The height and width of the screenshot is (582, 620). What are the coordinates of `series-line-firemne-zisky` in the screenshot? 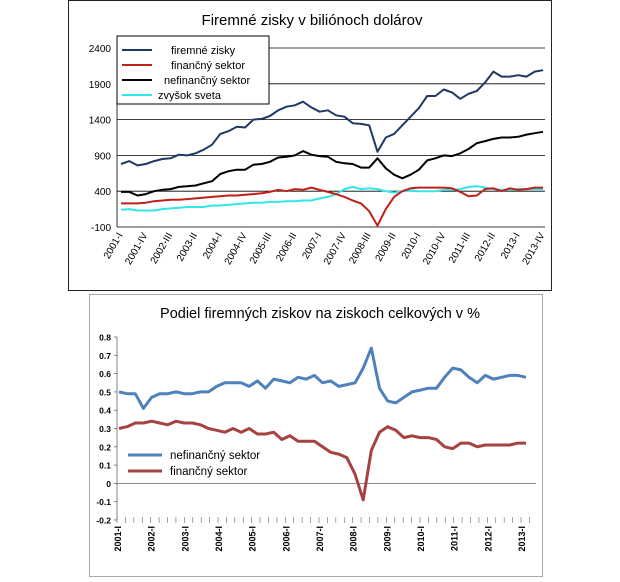 It's located at (332, 118).